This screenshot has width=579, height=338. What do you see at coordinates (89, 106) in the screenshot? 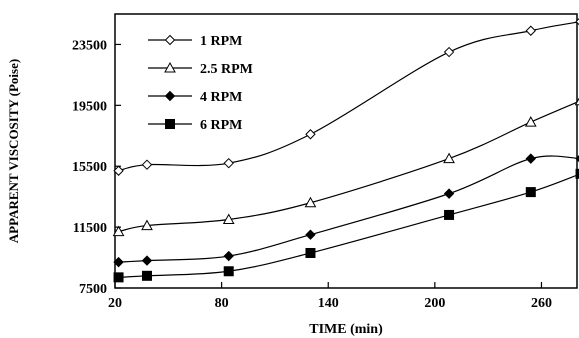
I see `y-tick-label: 19500` at bounding box center [89, 106].